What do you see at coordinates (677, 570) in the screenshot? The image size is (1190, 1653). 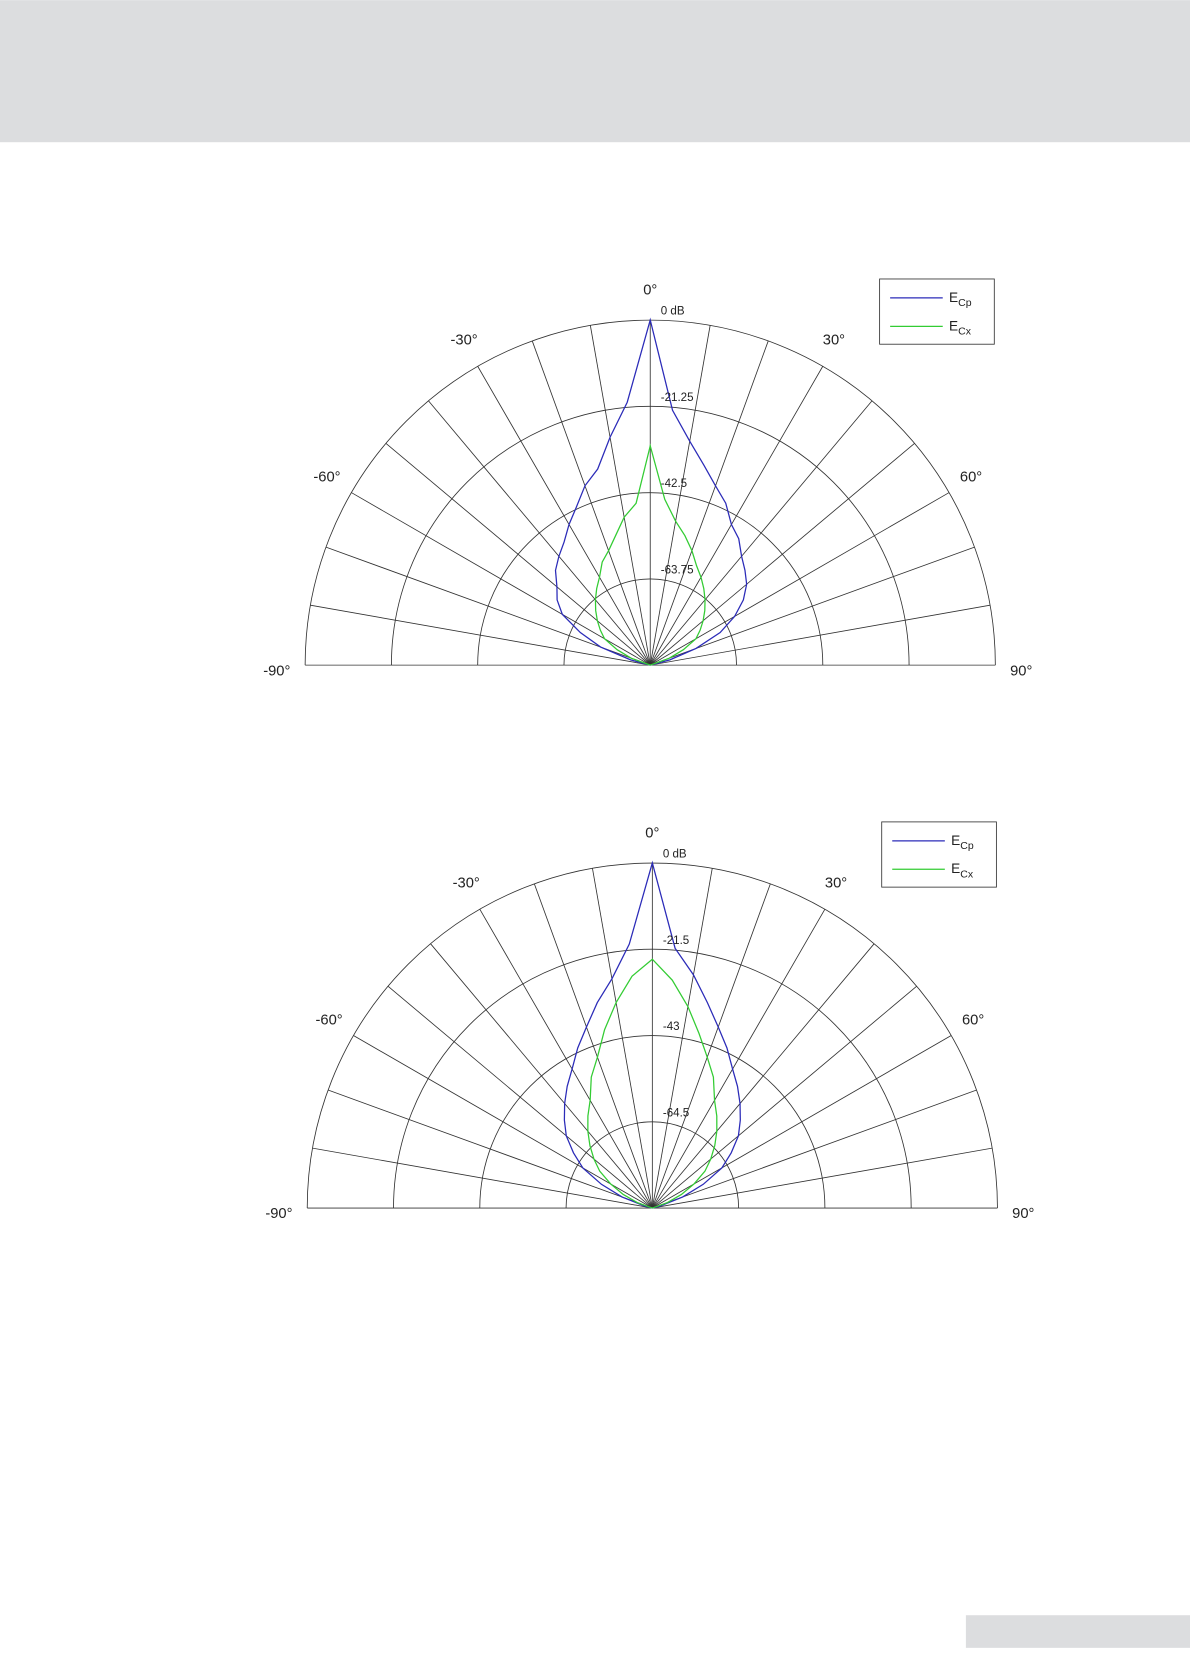 I see `r-tick-label: -63.75` at bounding box center [677, 570].